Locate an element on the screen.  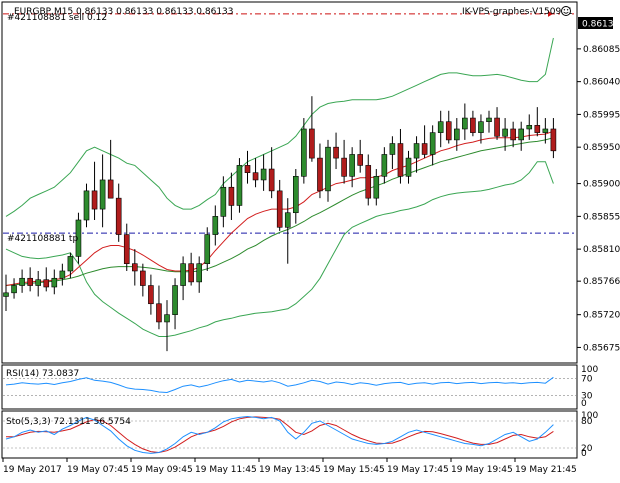
time-tick-label: 19 May 11:45 is located at coordinates (226, 470).